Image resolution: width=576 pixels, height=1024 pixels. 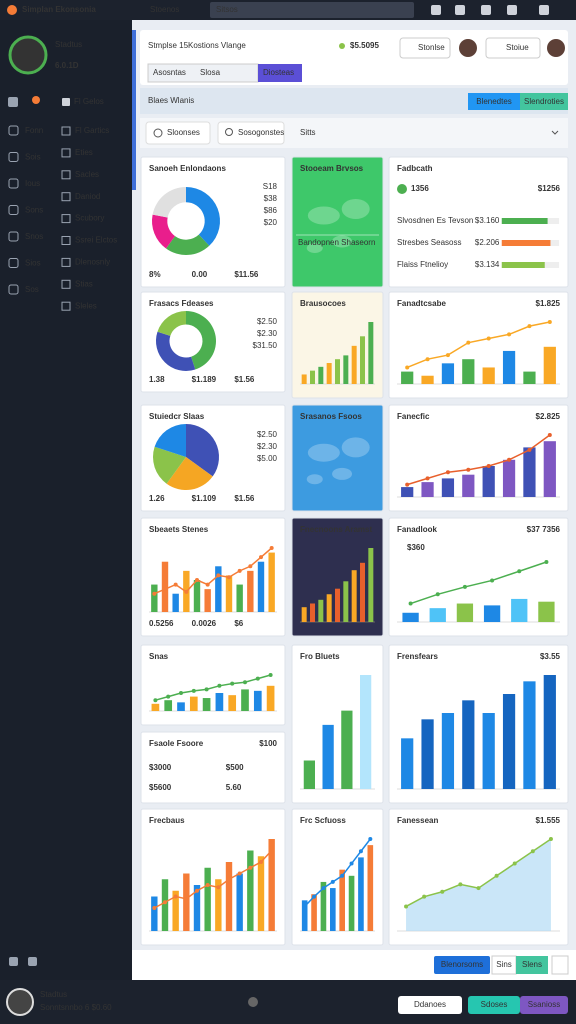 What do you see at coordinates (53, 994) in the screenshot?
I see `footer-name: Stadtus` at bounding box center [53, 994].